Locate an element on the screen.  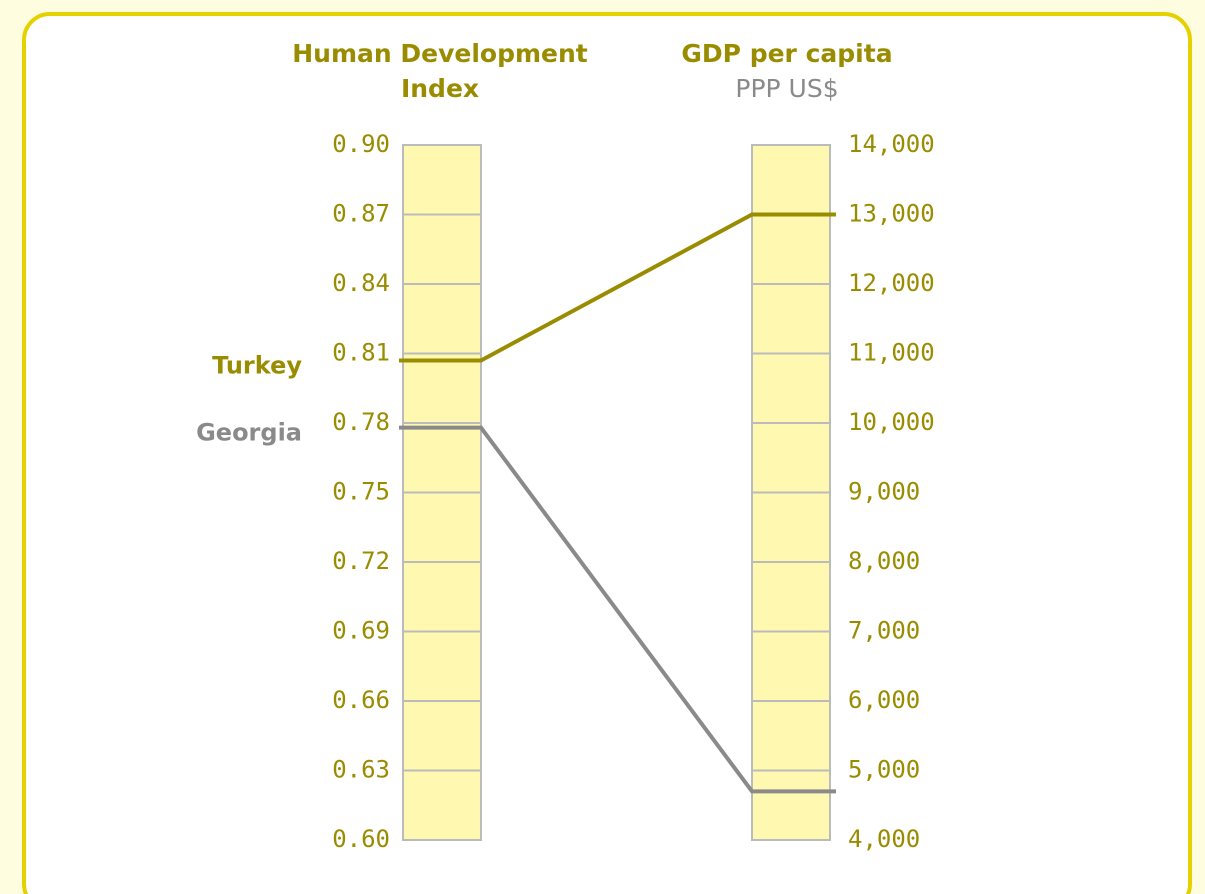
y-tick-label: 0.69 is located at coordinates (361, 631).